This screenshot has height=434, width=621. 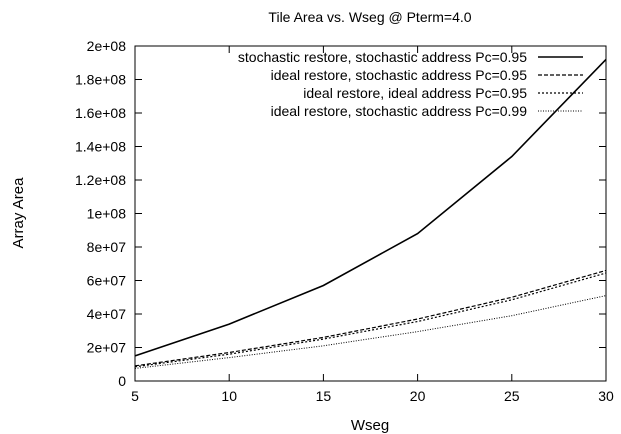 I want to click on y-tick-label: 2e+07, so click(x=107, y=348).